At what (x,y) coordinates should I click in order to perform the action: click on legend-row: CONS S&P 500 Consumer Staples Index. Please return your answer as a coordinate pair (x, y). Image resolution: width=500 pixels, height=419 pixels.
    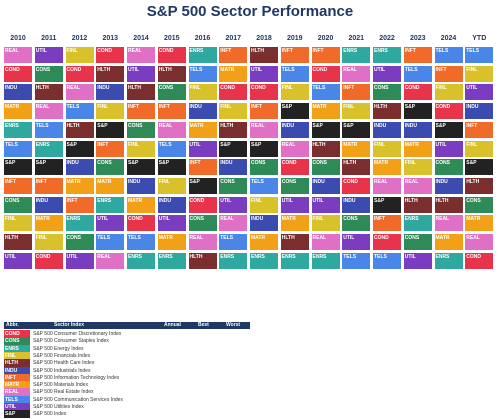
    Looking at the image, I should click on (127, 341).